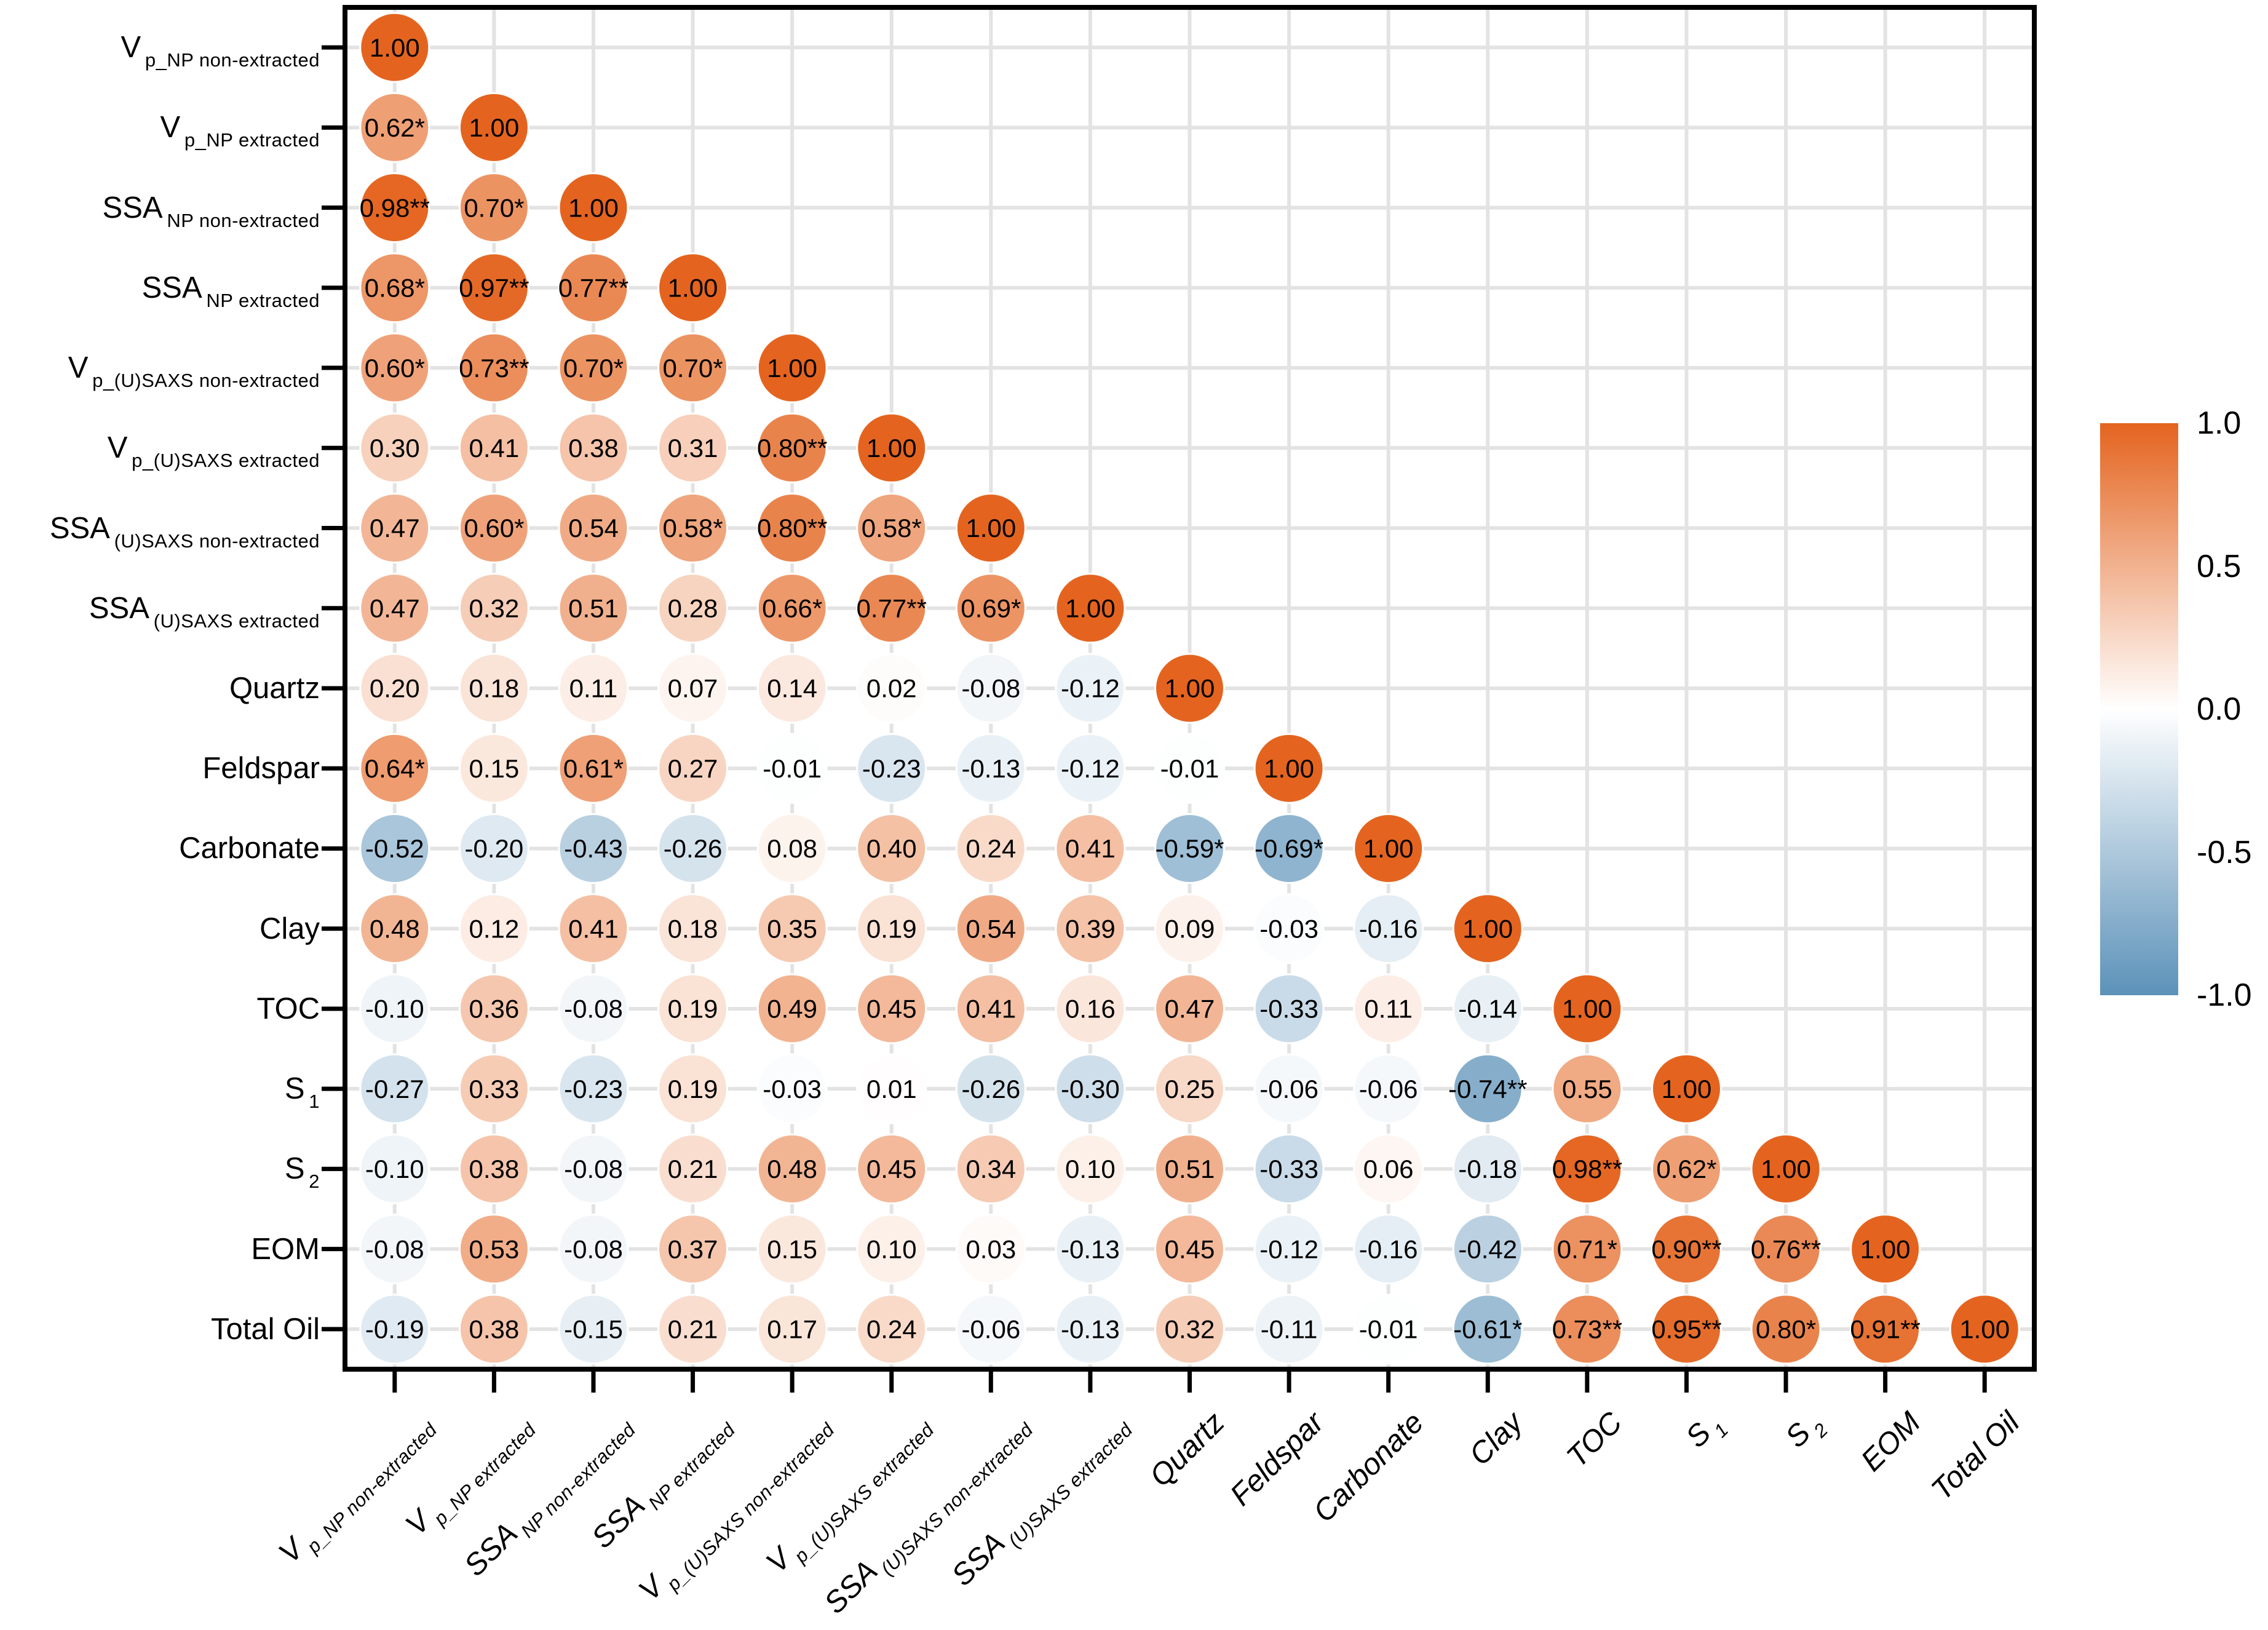  What do you see at coordinates (2224, 852) in the screenshot?
I see `colorbar-tick-label: -0.5` at bounding box center [2224, 852].